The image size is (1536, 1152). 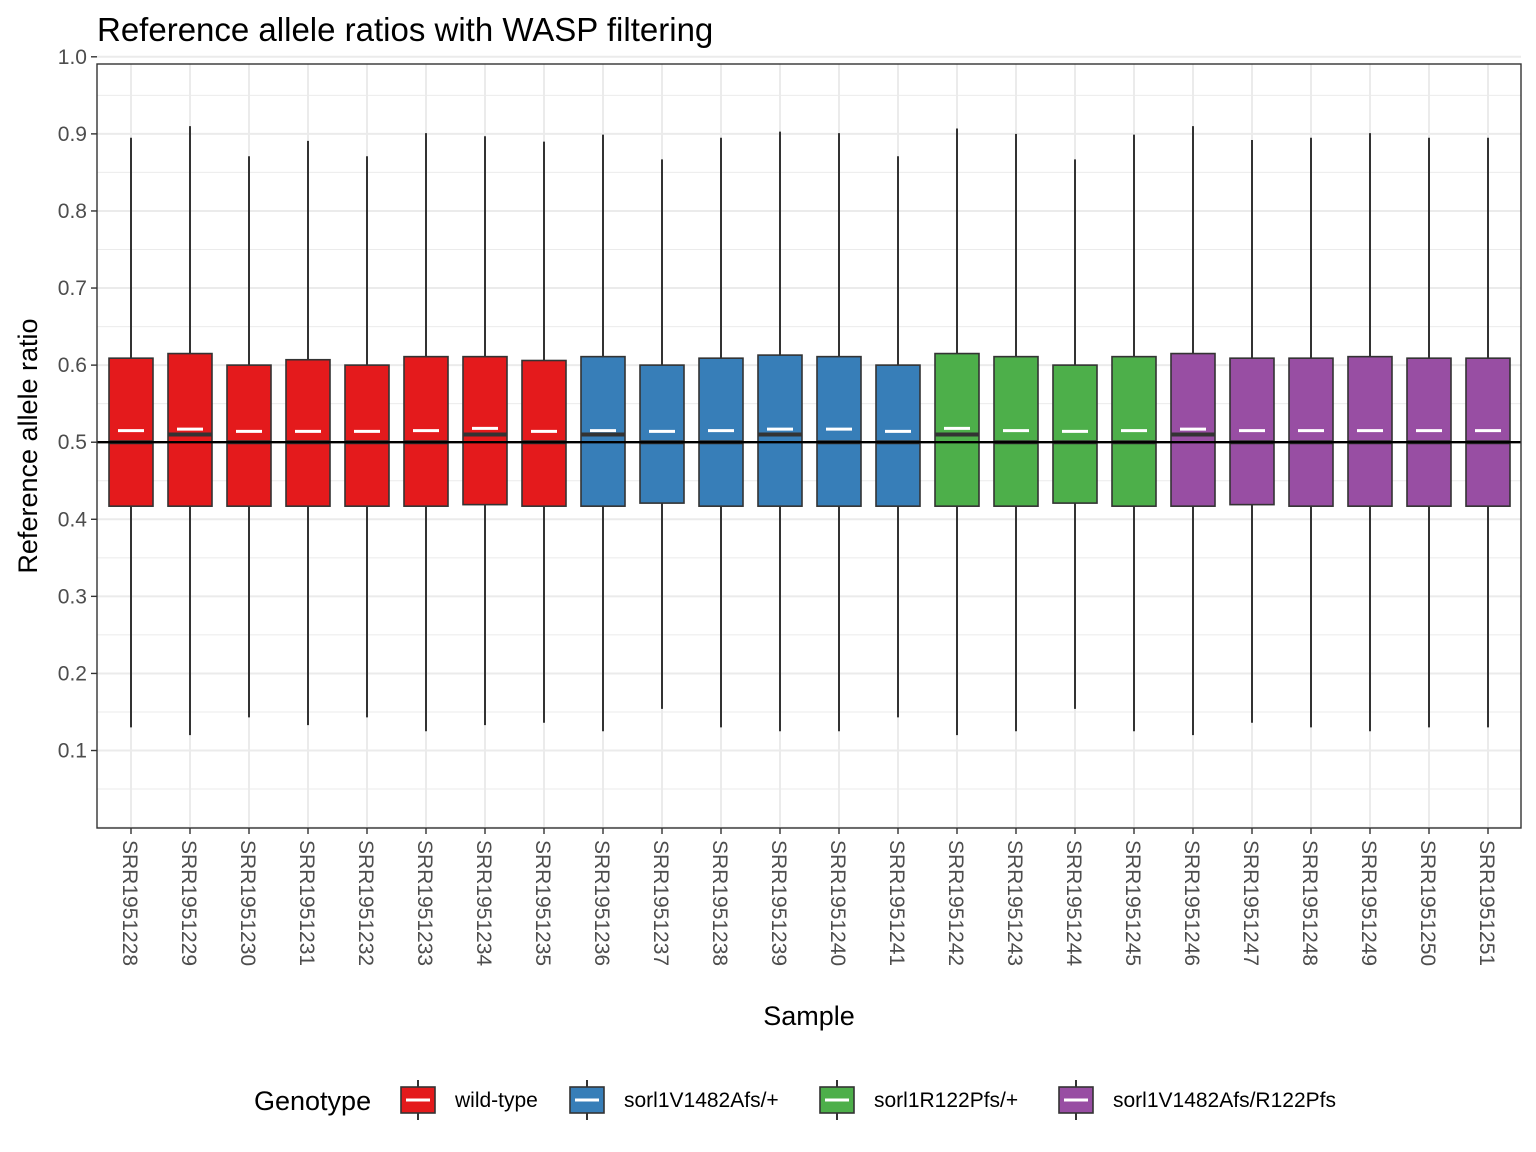 What do you see at coordinates (73, 519) in the screenshot?
I see `y-tick-label: 0.4` at bounding box center [73, 519].